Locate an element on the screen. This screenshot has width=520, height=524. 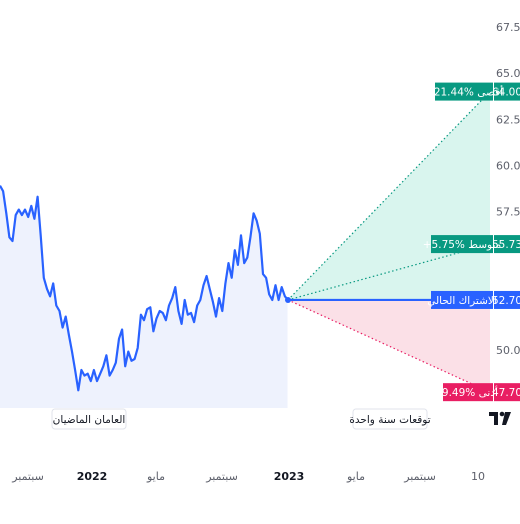
y-tick-label: 65.00 is located at coordinates (508, 73).